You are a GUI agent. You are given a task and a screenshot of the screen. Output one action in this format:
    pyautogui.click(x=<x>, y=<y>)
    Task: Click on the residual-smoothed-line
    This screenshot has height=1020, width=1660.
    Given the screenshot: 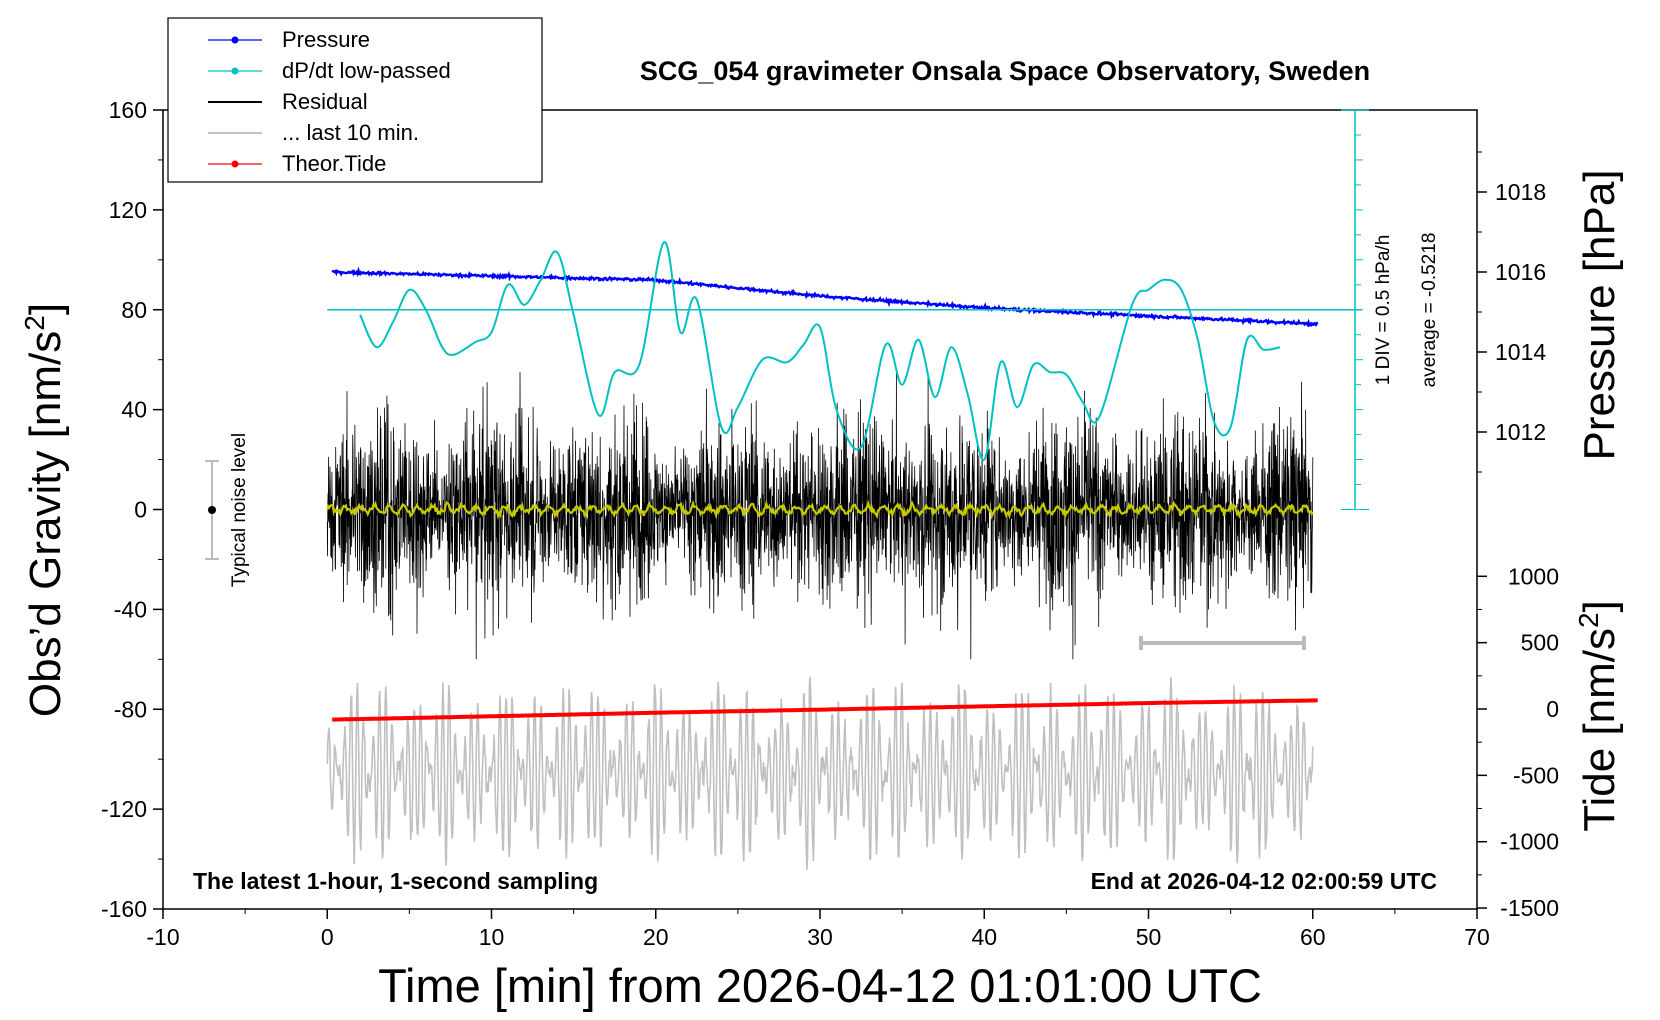 What is the action you would take?
    pyautogui.click(x=820, y=509)
    